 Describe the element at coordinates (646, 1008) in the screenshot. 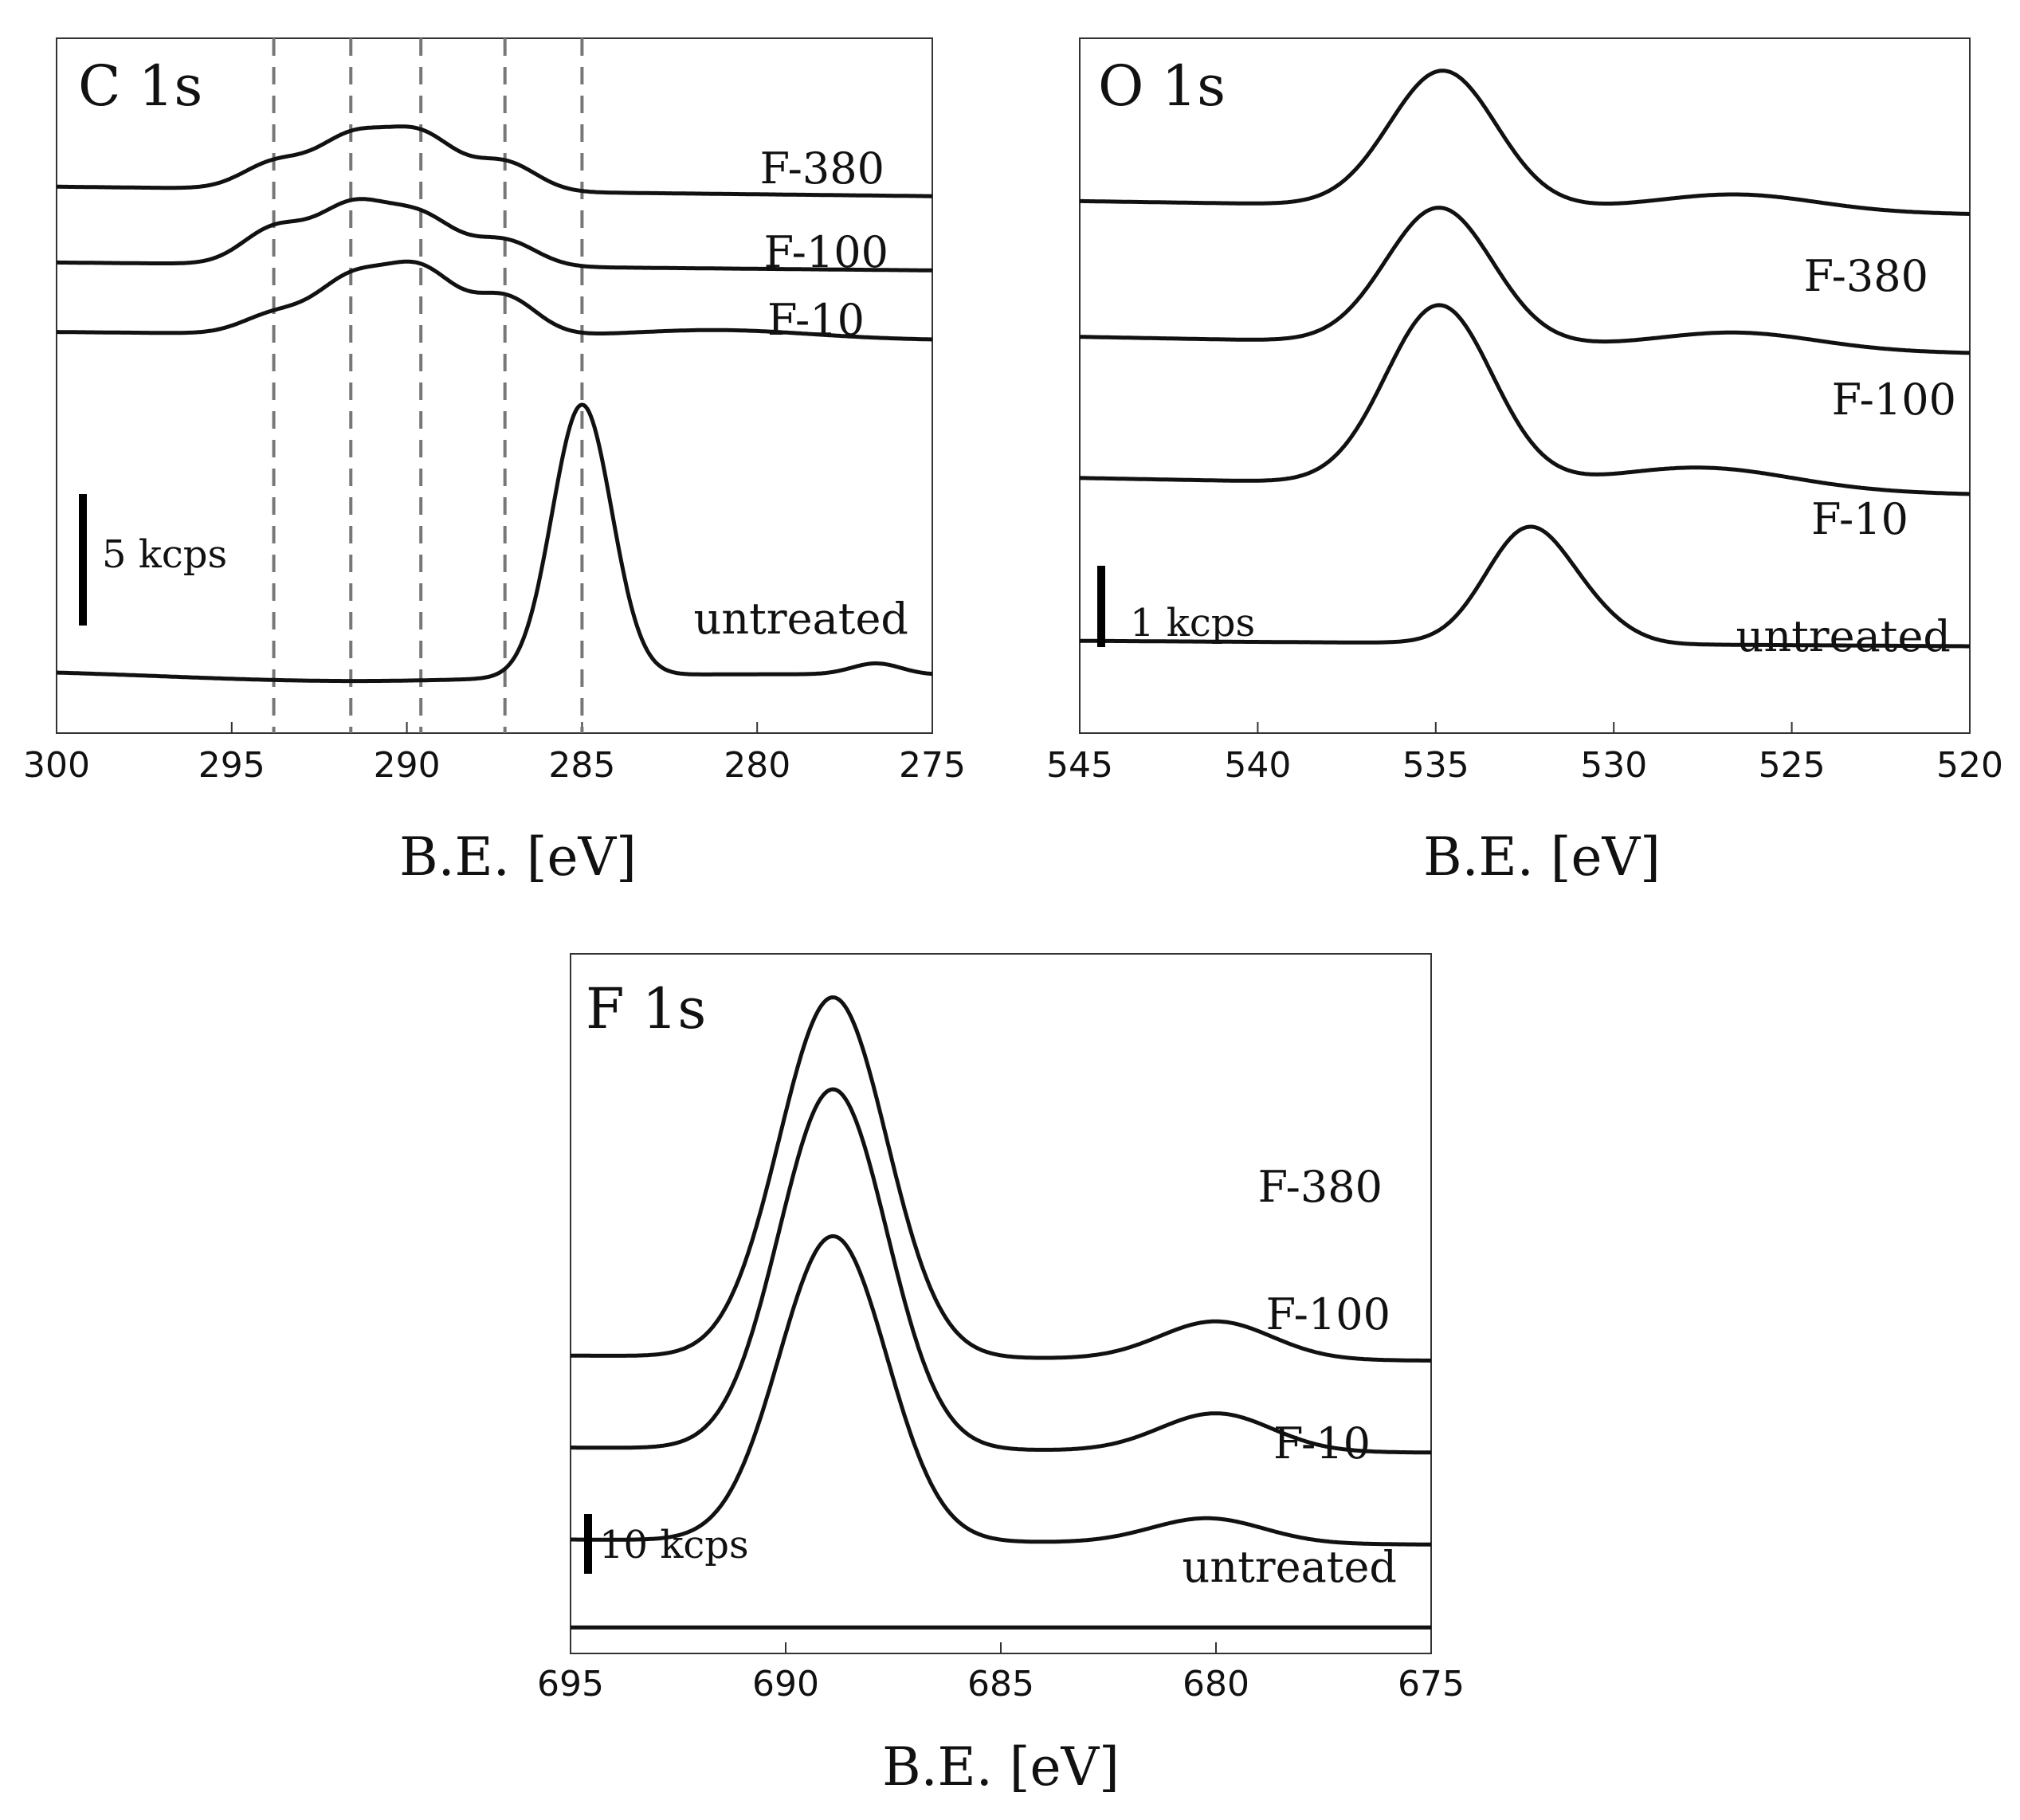

I see `f1s-panel-title: F 1s` at that location.